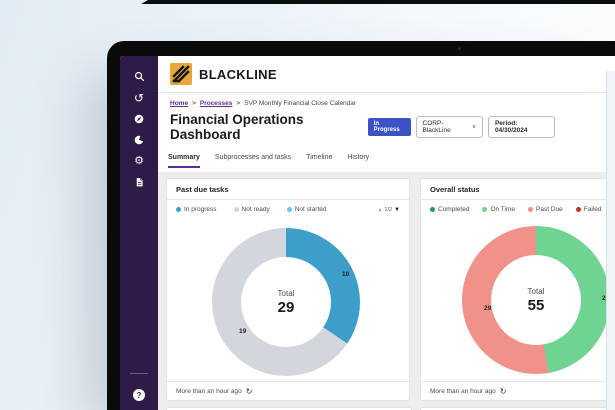  I want to click on legend-label: Not started, so click(310, 209).